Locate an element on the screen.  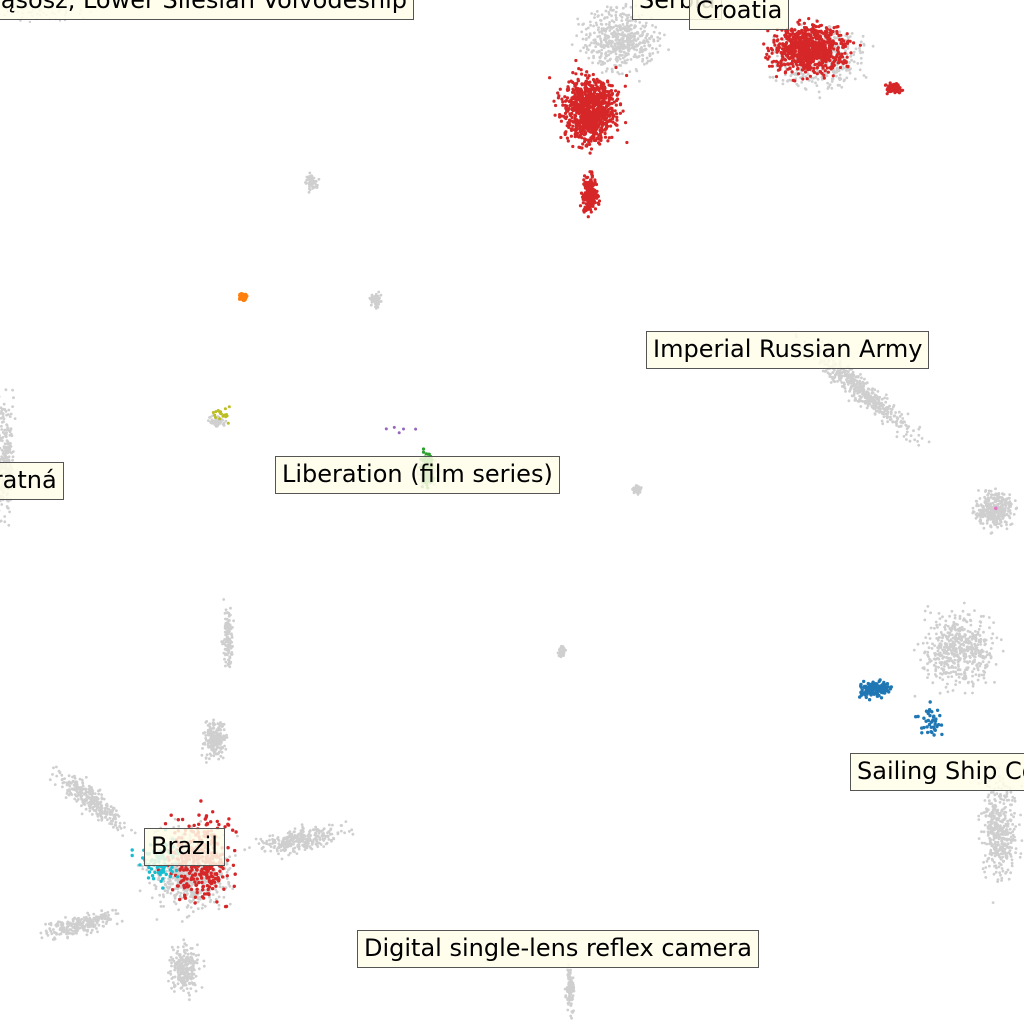
grey-brazil-arm-s is located at coordinates (186, 970).